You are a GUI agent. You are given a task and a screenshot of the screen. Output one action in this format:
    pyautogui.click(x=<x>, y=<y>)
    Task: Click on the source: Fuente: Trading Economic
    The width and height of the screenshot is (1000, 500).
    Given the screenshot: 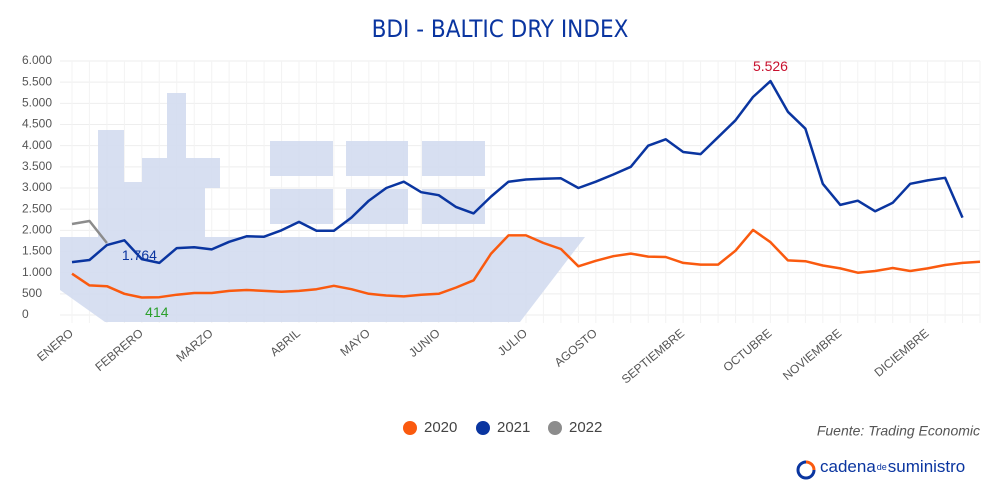 What is the action you would take?
    pyautogui.click(x=898, y=431)
    